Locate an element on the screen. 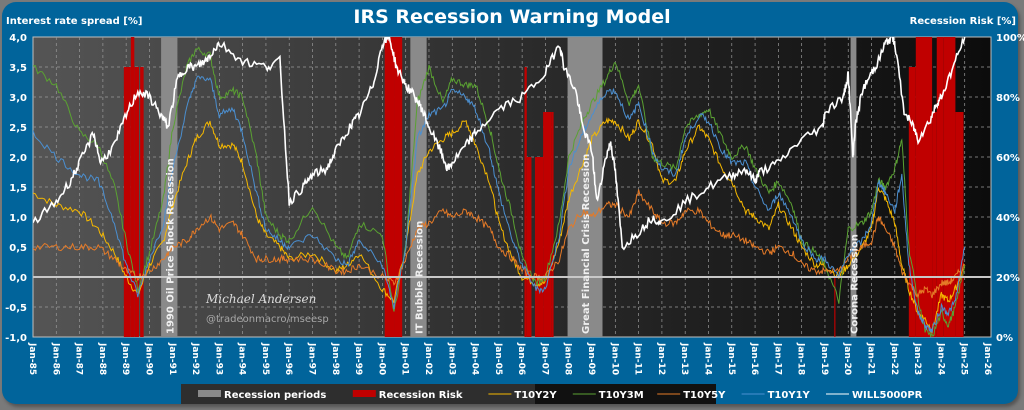 This screenshot has width=1024, height=410. recession-period-band is located at coordinates (853, 187).